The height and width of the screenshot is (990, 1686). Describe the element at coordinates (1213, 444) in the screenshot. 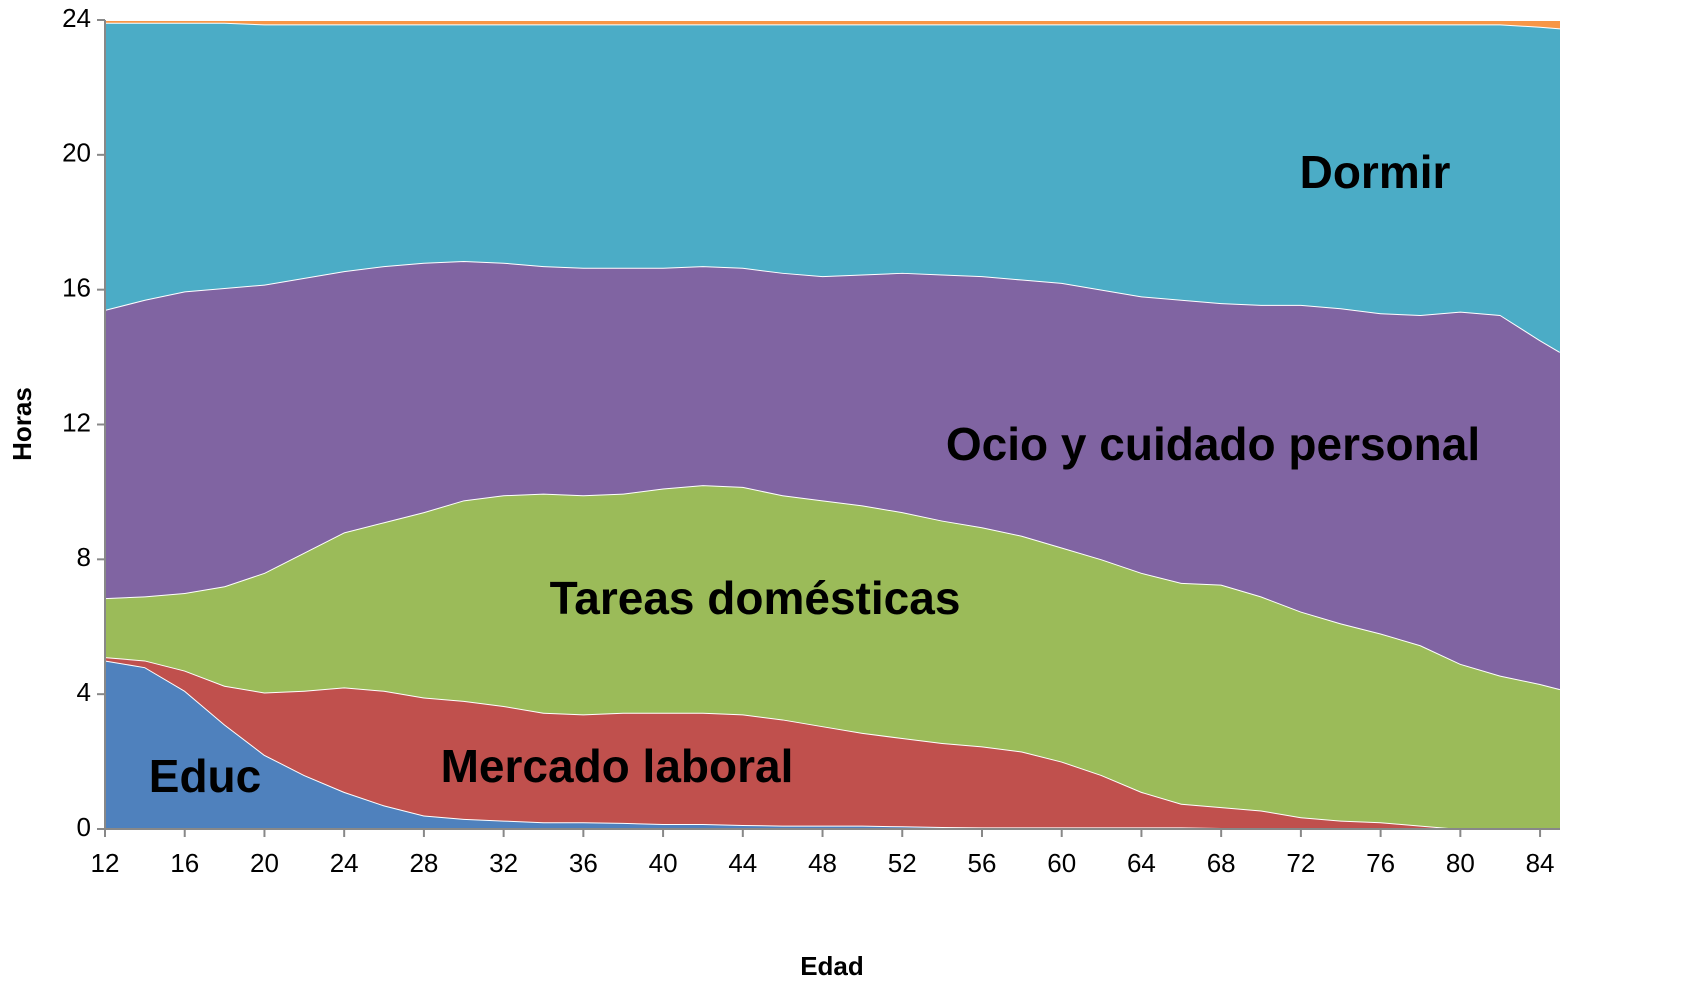

I see `area-label: Ocio y cuidado personal` at that location.